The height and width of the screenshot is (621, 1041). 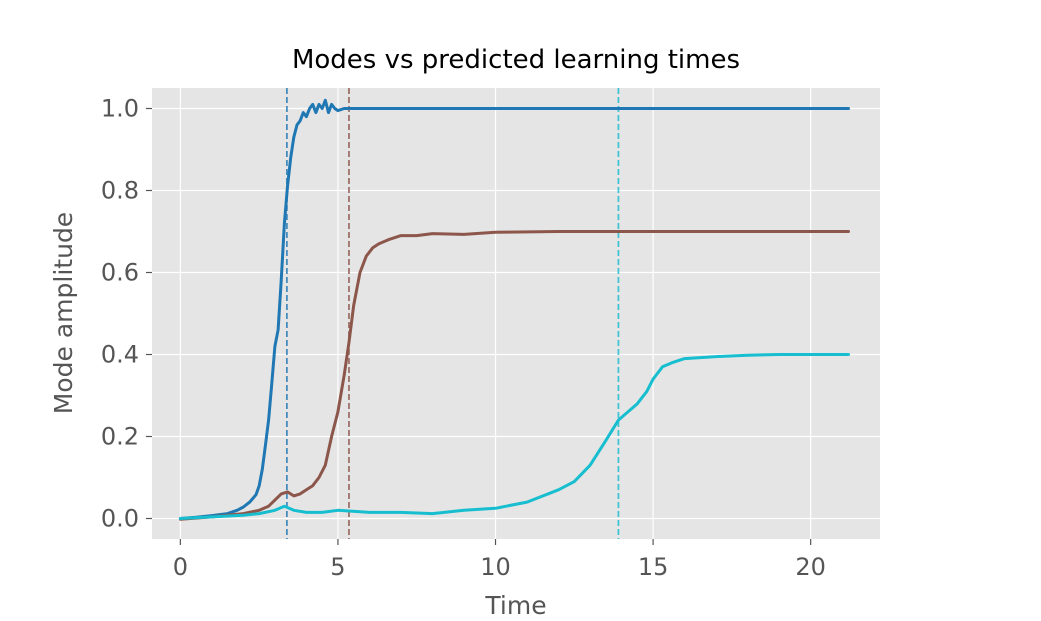 I want to click on x-axis-ticks: 0 5 10 15 20, so click(x=499, y=560).